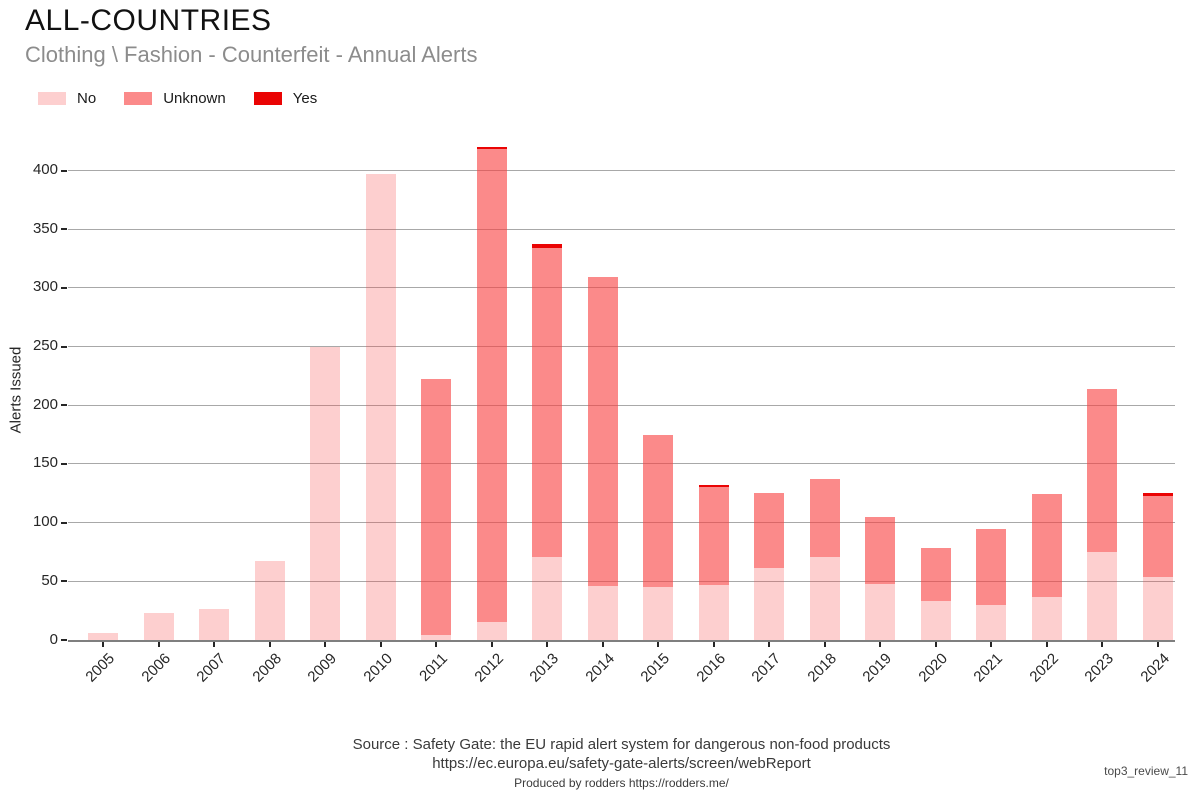 The image size is (1200, 800). I want to click on bar-2018-no, so click(824, 598).